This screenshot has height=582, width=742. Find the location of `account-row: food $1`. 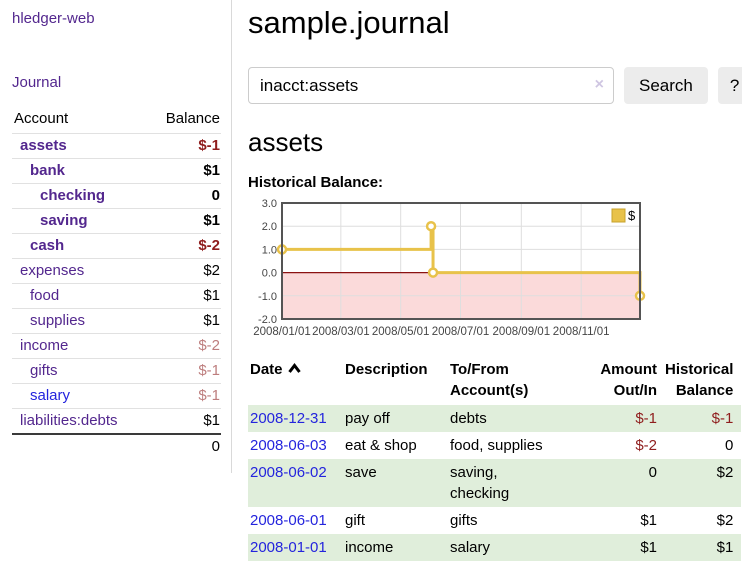

account-row: food $1 is located at coordinates (116, 296).